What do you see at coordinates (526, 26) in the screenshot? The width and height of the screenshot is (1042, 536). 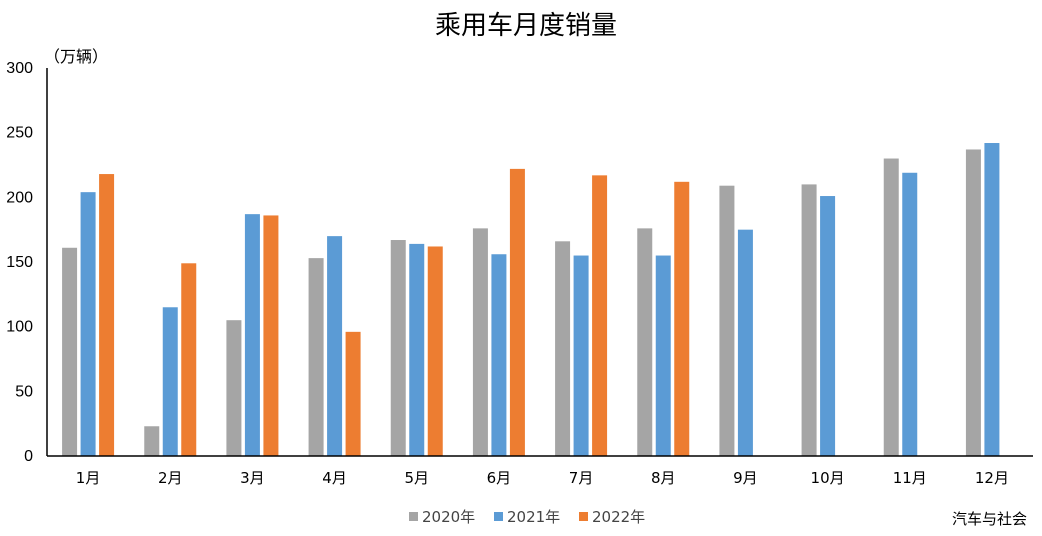 I see `chart-title: 乘用车月度销量` at bounding box center [526, 26].